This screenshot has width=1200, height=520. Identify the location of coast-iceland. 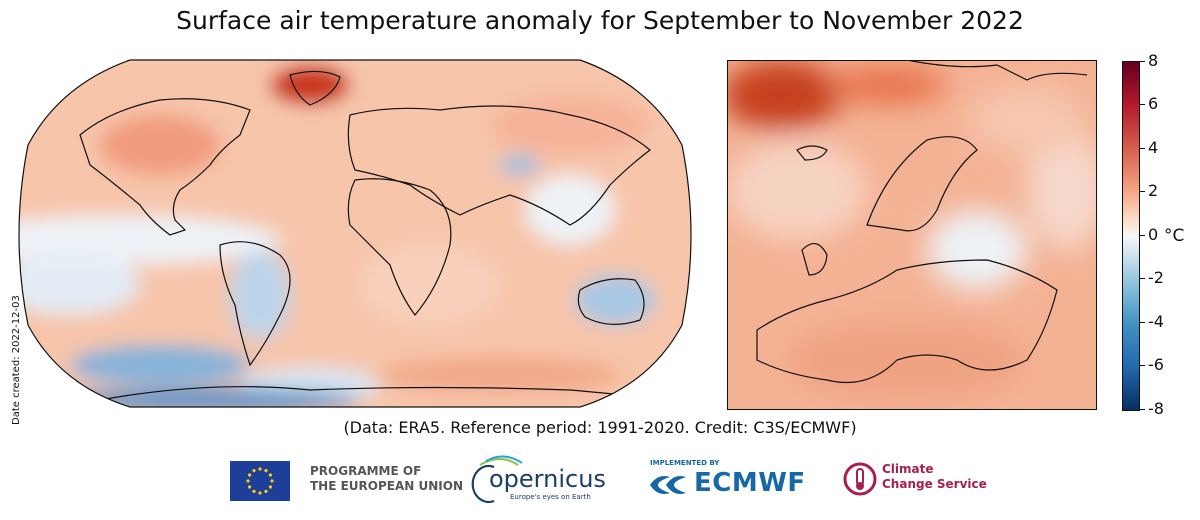
(812, 153).